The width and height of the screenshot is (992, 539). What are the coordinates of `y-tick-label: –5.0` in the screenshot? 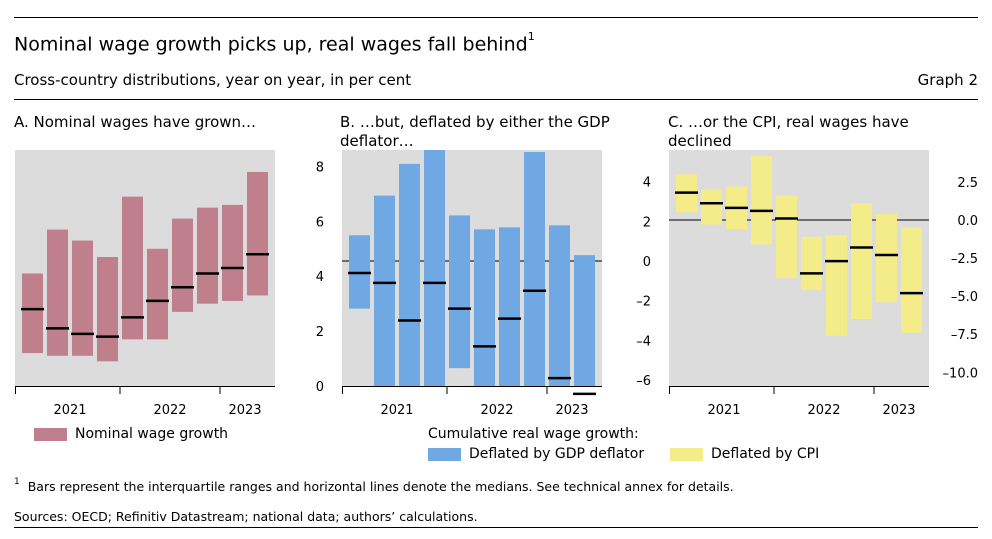 It's located at (964, 297).